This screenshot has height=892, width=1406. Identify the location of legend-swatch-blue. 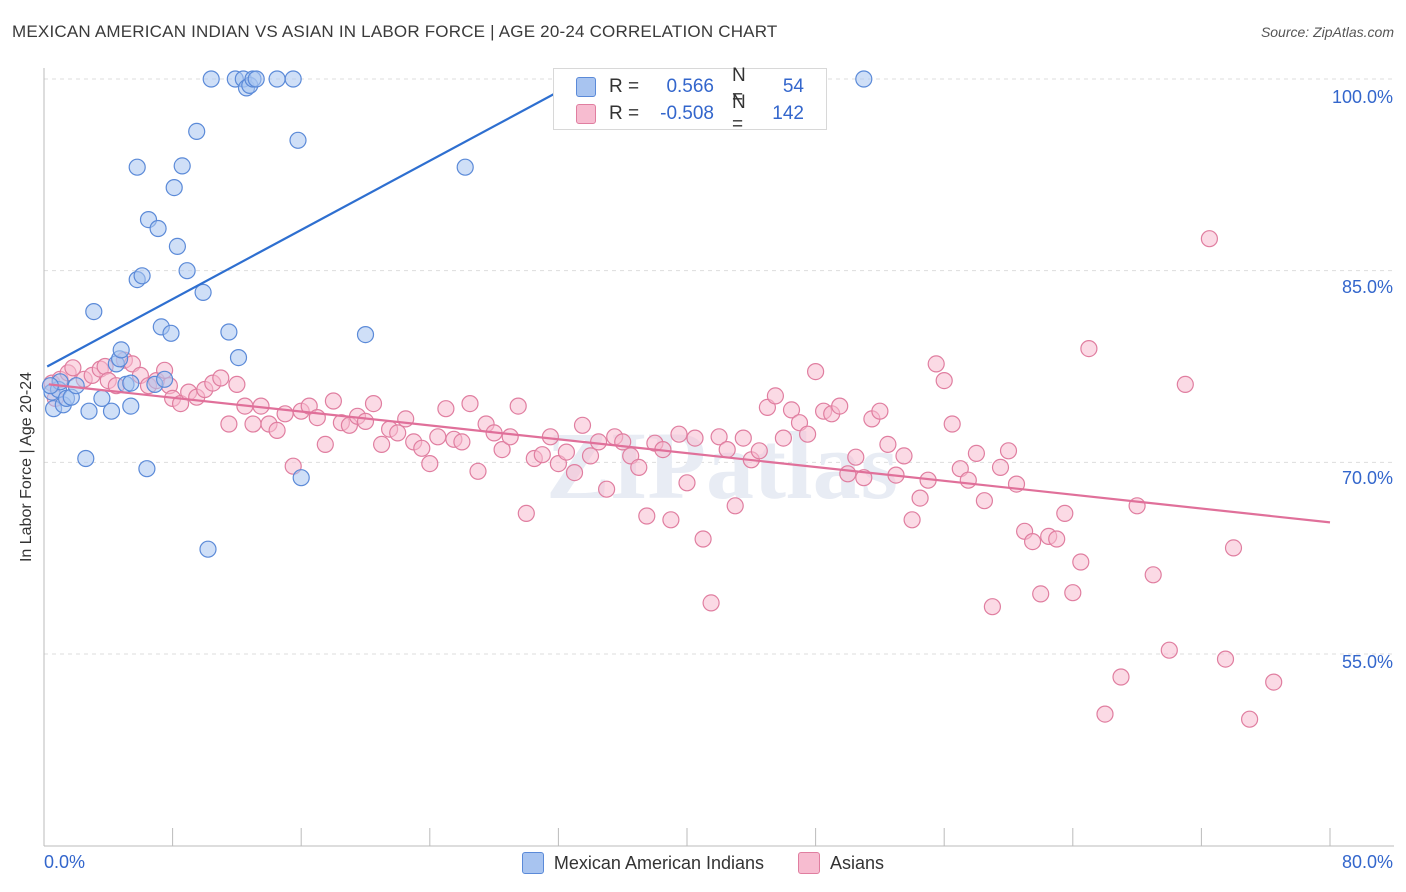
(532, 863).